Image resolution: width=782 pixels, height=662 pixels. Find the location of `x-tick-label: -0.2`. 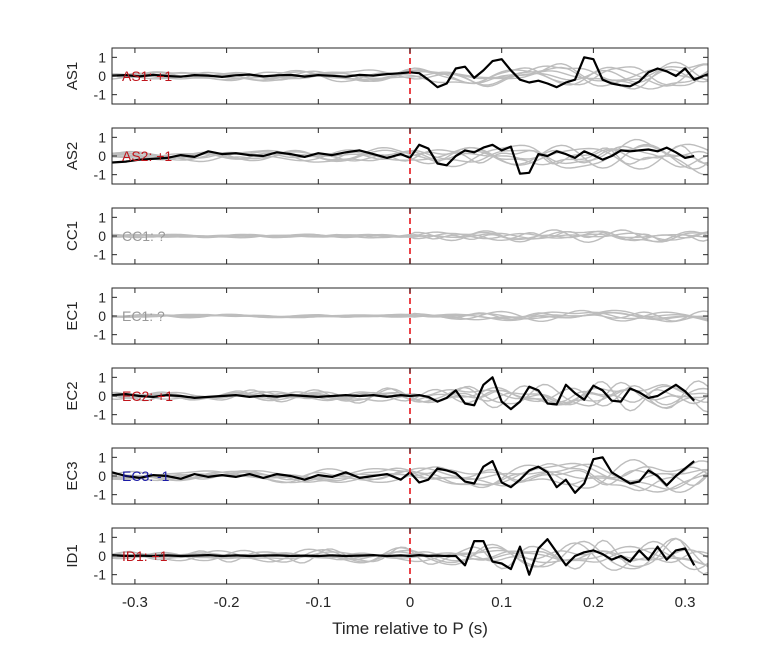

x-tick-label: -0.2 is located at coordinates (227, 602).